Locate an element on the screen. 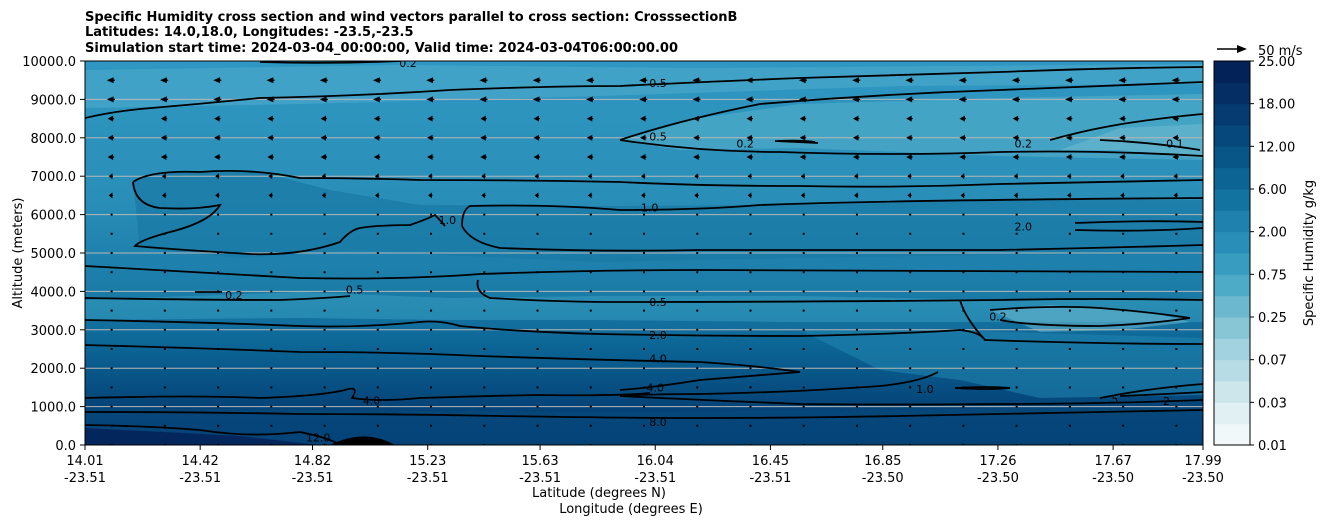 The width and height of the screenshot is (1326, 526). contour-line-2.0-east-upper is located at coordinates (1138, 222).